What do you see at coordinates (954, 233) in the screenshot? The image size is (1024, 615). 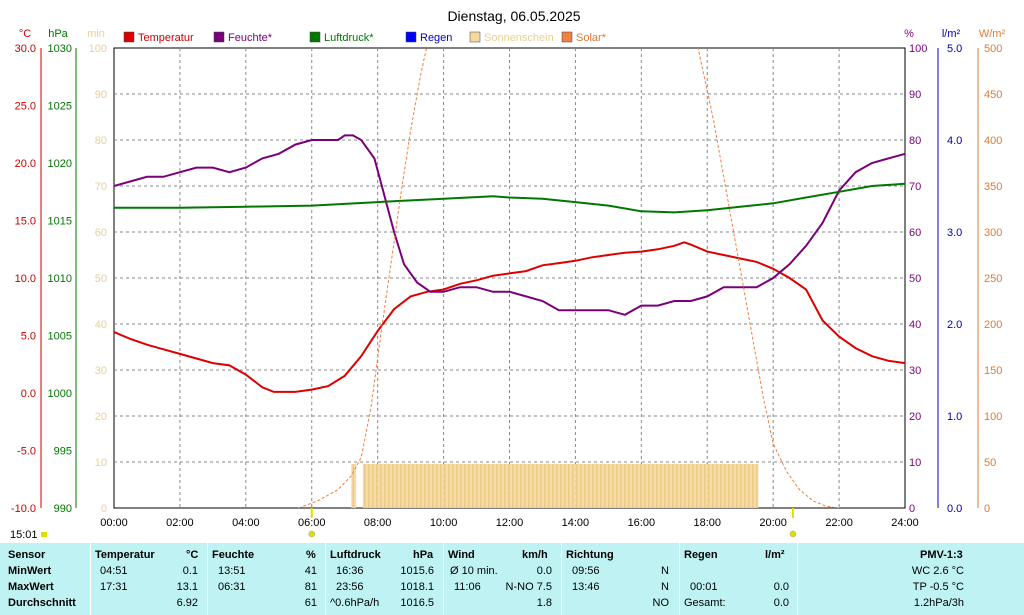 I see `rain-axis-tick: 3.0` at bounding box center [954, 233].